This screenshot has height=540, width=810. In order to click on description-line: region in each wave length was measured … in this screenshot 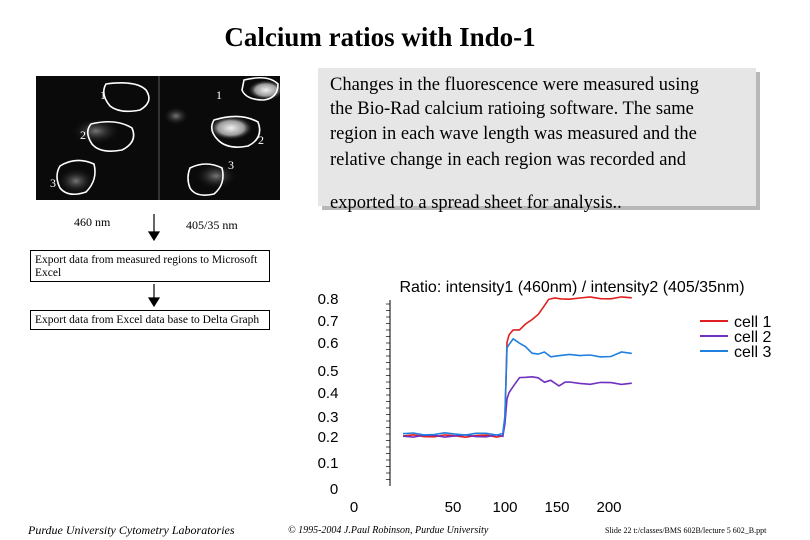, I will do `click(513, 134)`.